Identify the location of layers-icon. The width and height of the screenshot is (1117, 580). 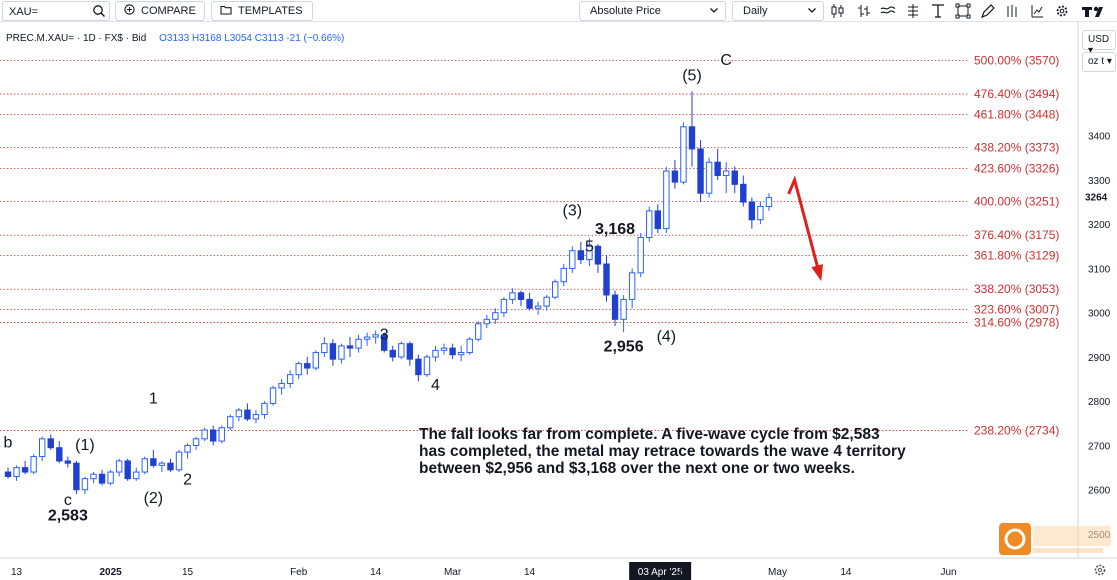
(1012, 11).